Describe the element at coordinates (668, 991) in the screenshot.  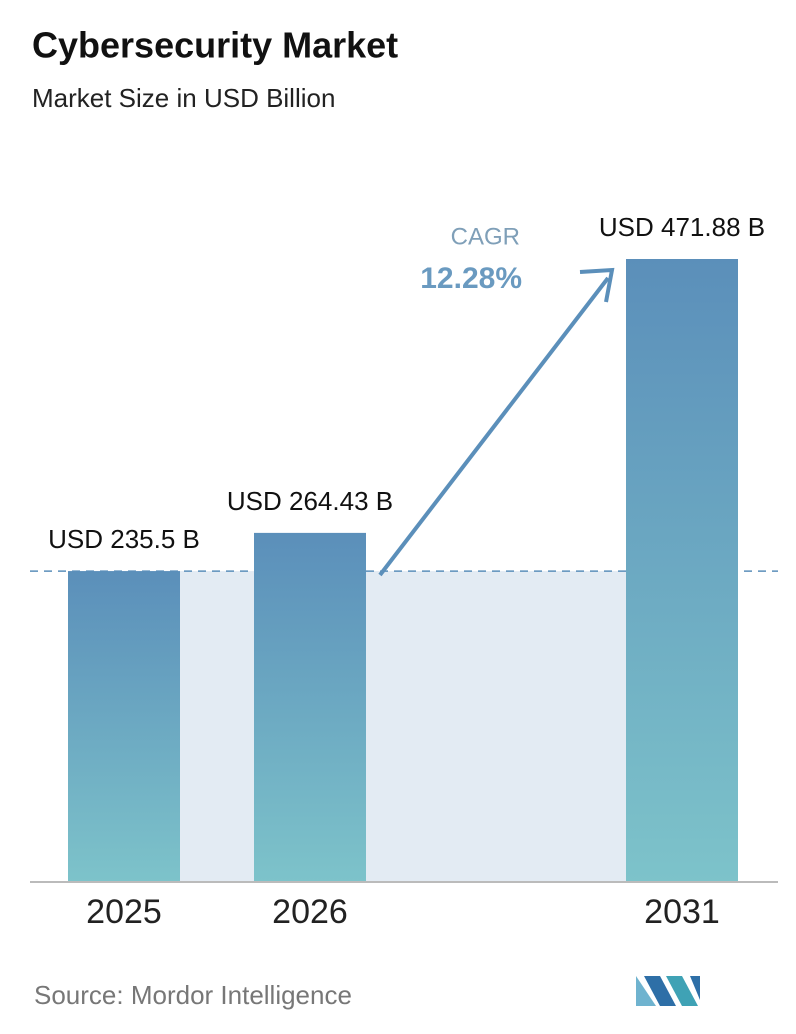
I see `logo` at that location.